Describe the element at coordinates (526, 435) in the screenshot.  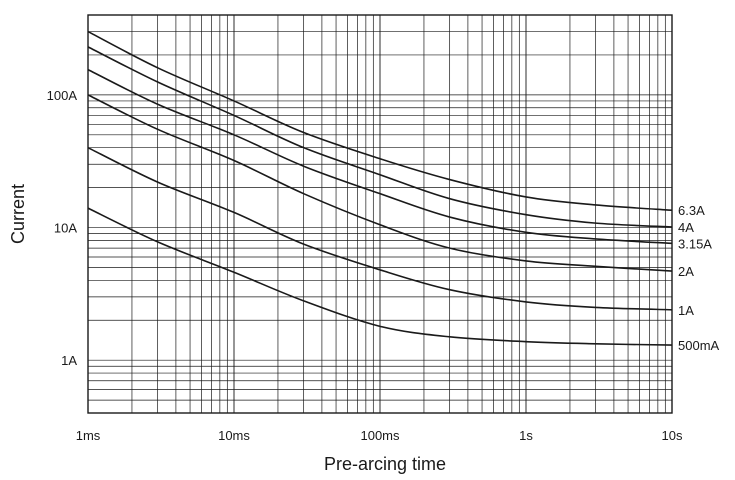
I see `x-tick-label: 1s` at that location.